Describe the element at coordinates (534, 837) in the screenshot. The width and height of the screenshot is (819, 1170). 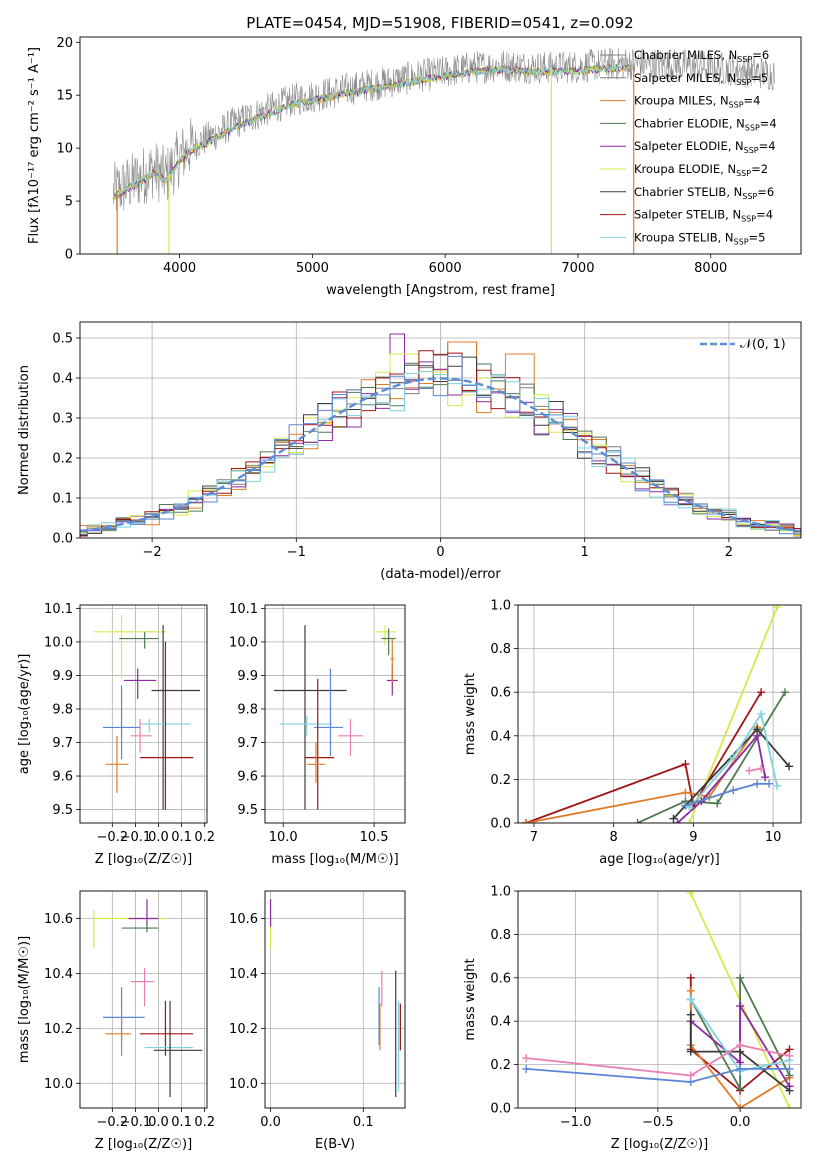
I see `x-tick-label: 7` at that location.